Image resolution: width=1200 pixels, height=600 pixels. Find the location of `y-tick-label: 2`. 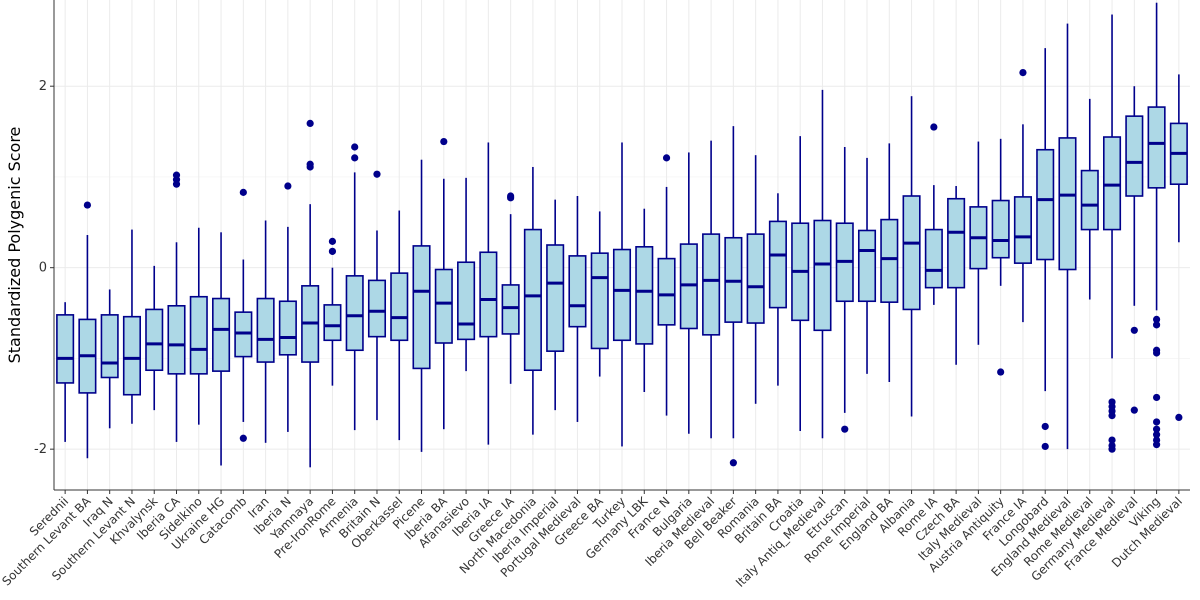

y-tick-label: 2 is located at coordinates (43, 86).